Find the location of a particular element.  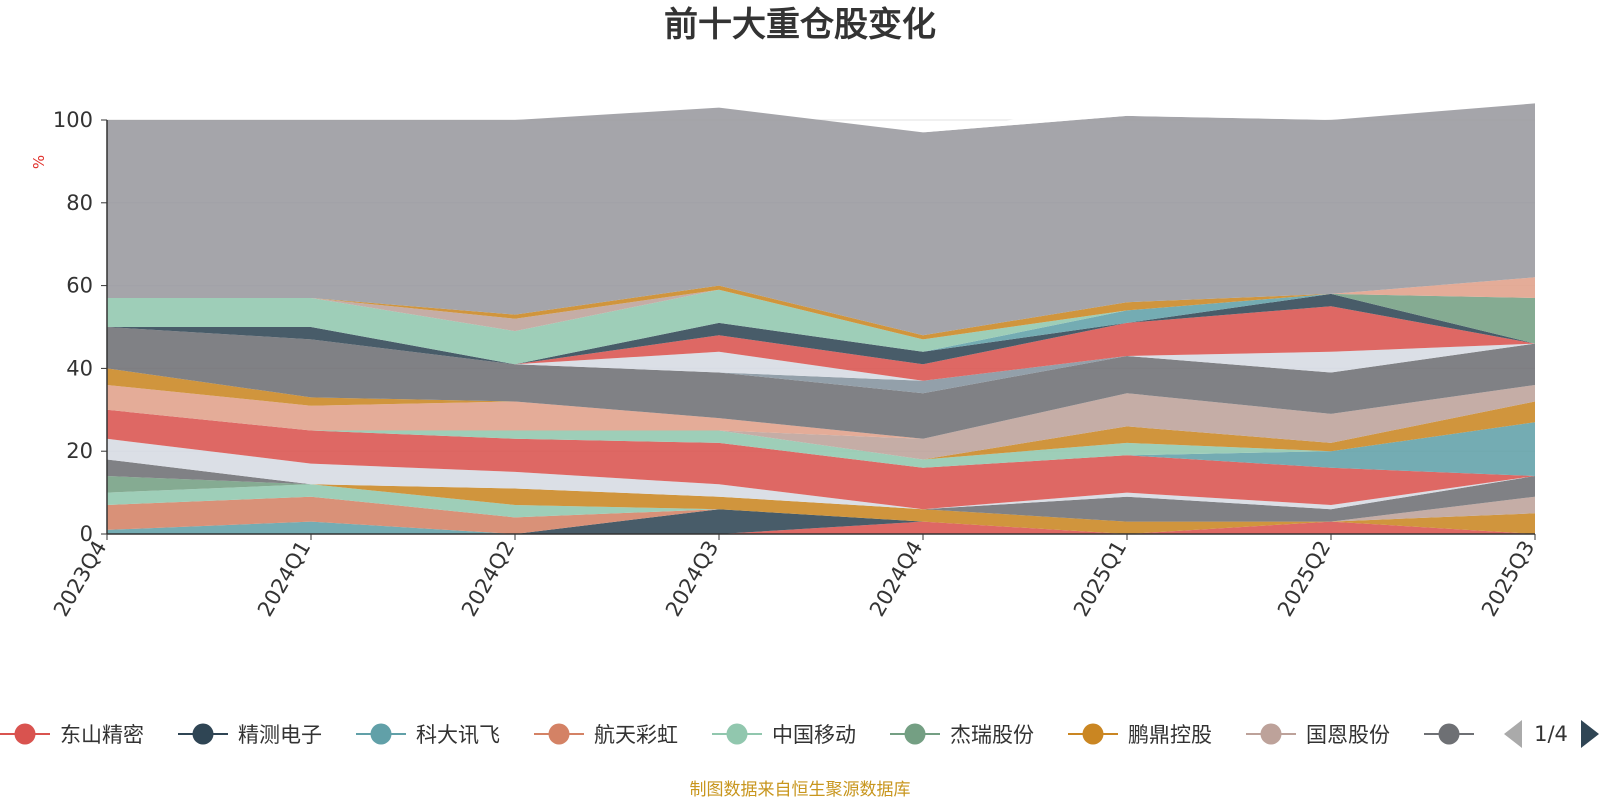

legend-label: 国恩股份 is located at coordinates (1348, 735).